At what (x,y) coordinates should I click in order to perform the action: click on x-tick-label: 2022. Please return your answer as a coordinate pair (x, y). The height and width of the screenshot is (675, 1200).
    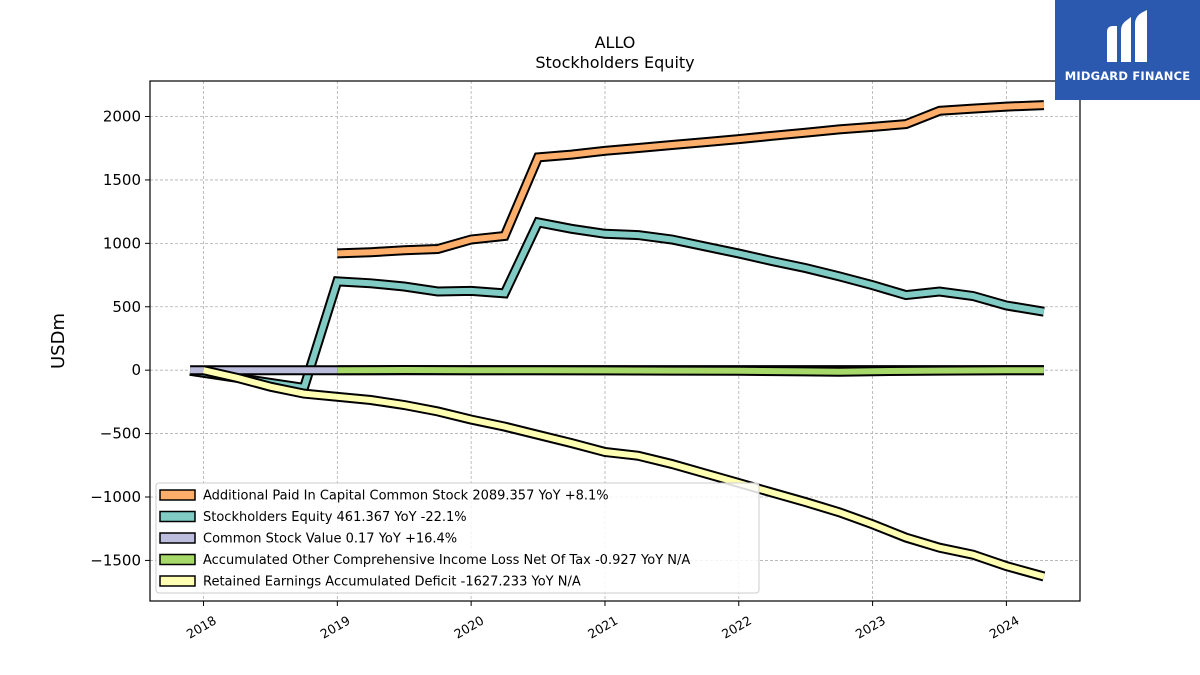
    Looking at the image, I should click on (736, 627).